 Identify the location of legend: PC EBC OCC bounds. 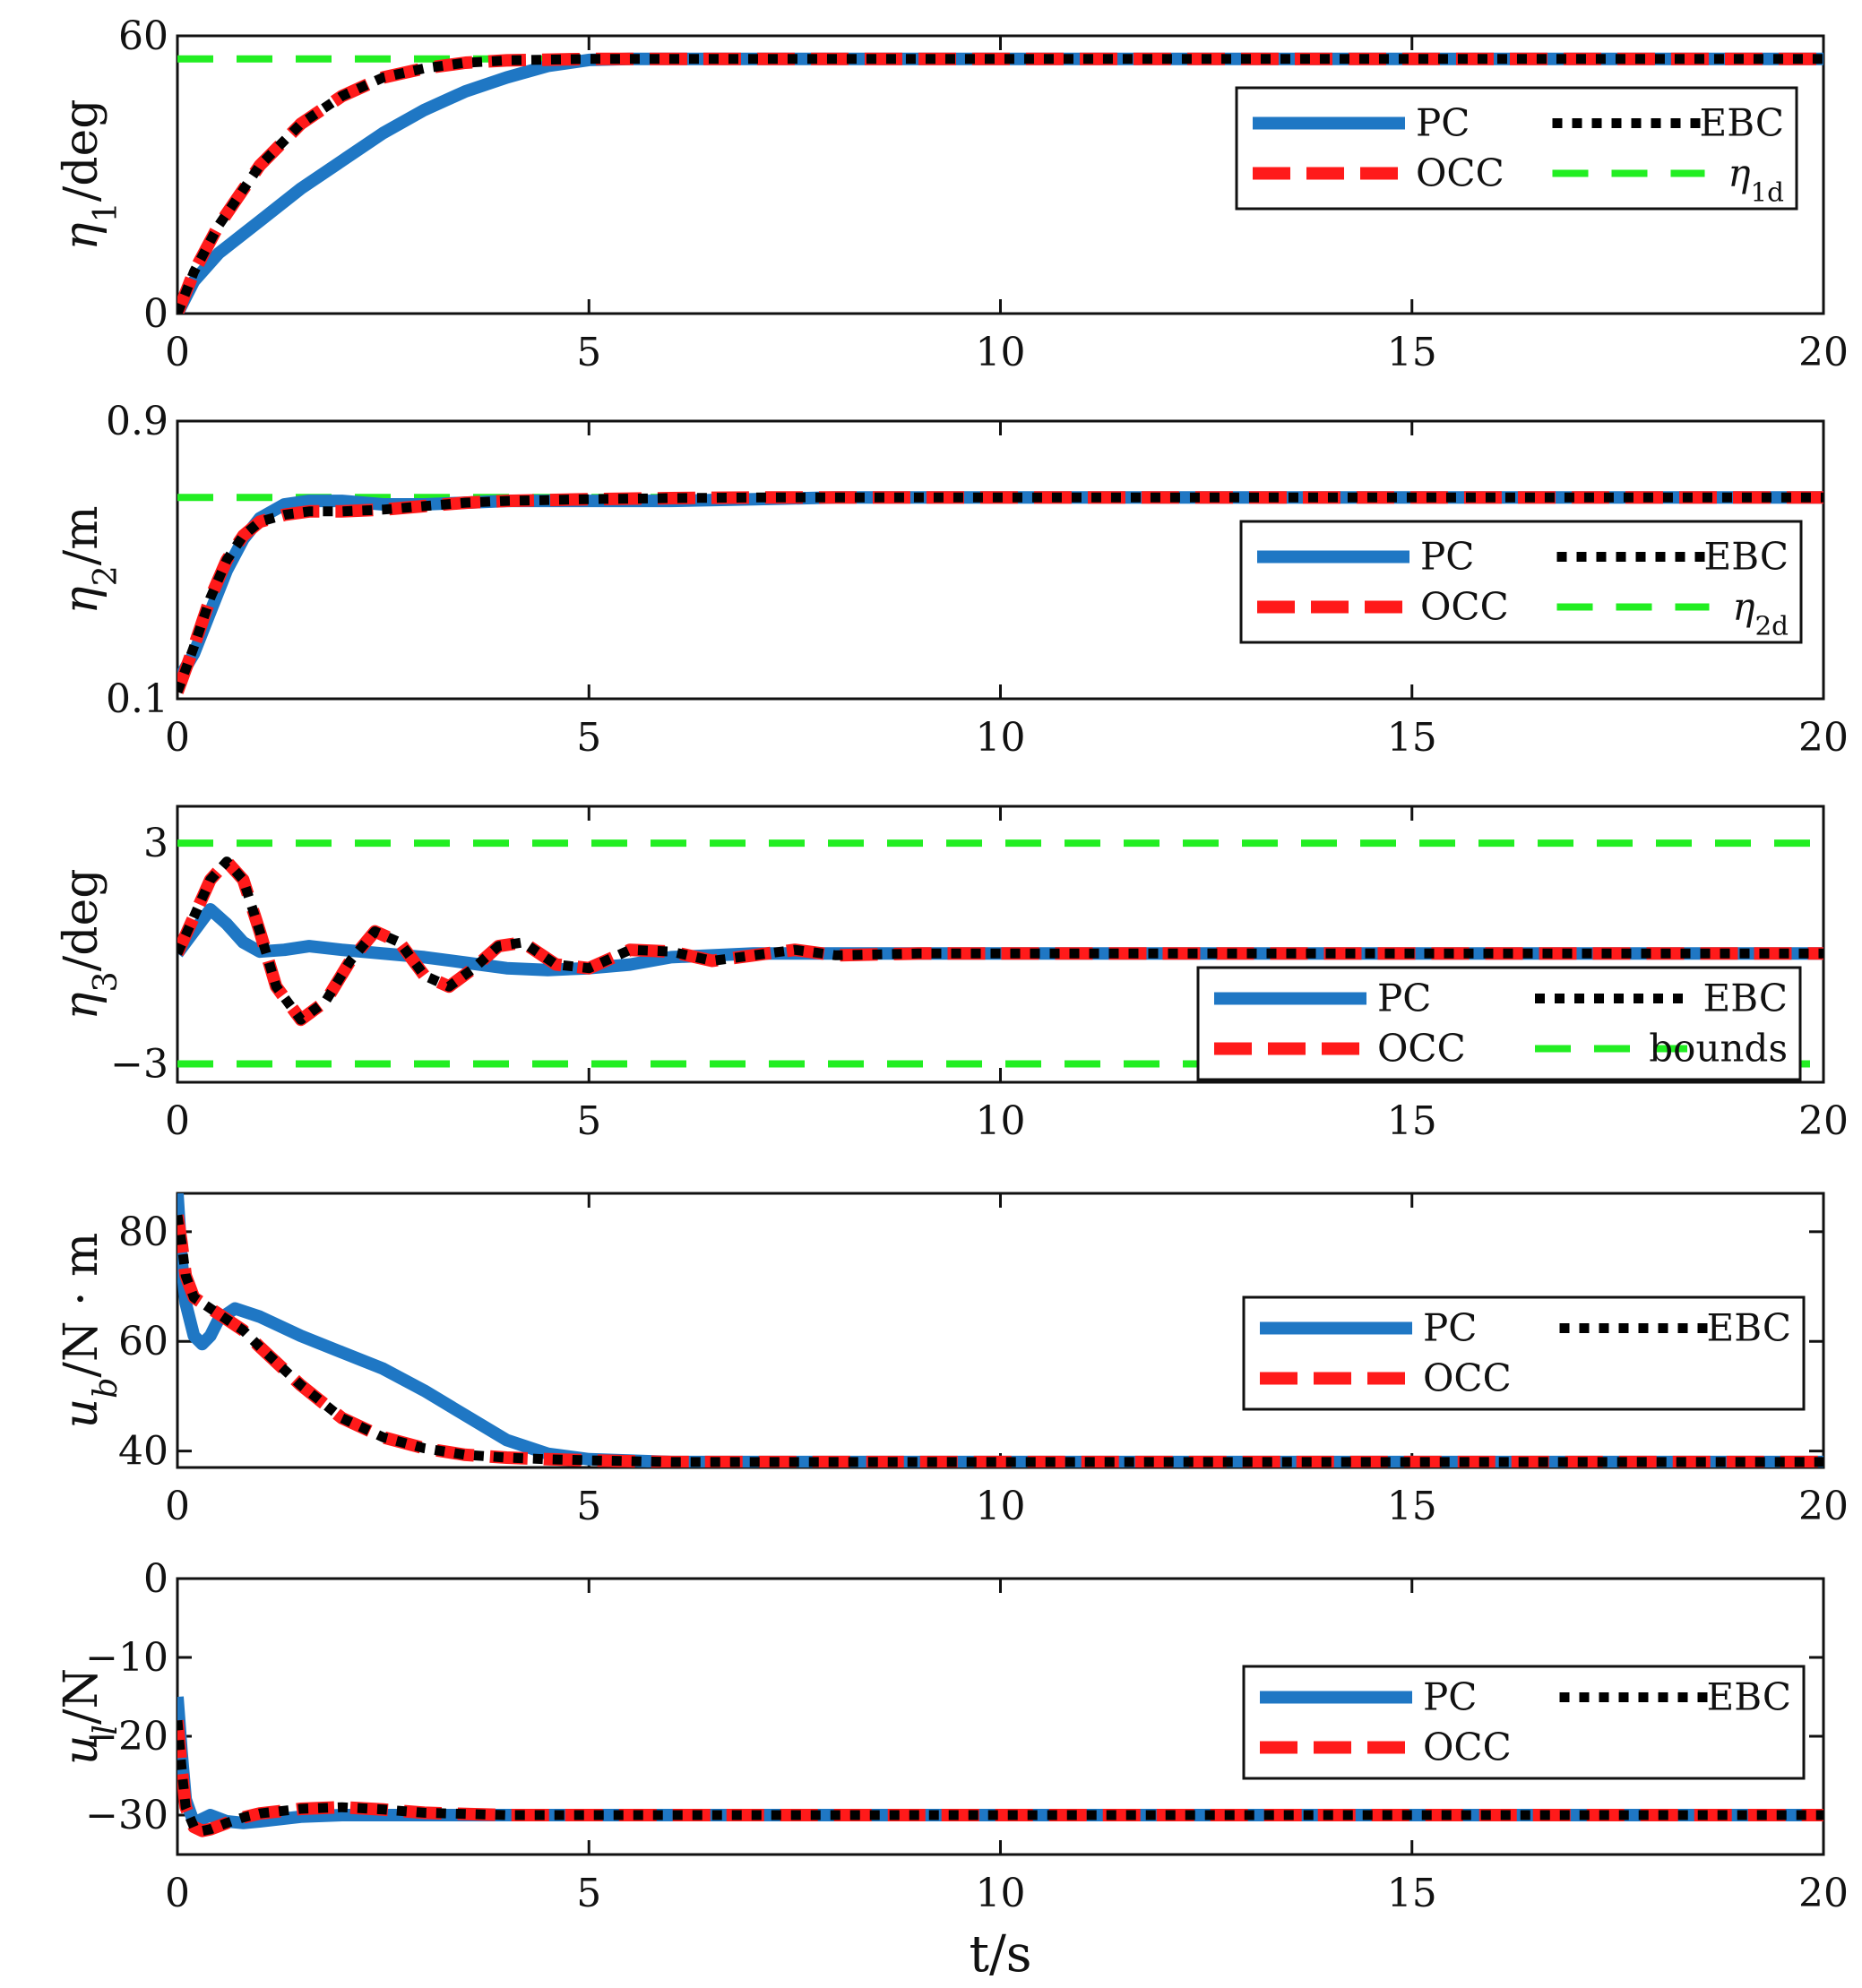
(1499, 1023).